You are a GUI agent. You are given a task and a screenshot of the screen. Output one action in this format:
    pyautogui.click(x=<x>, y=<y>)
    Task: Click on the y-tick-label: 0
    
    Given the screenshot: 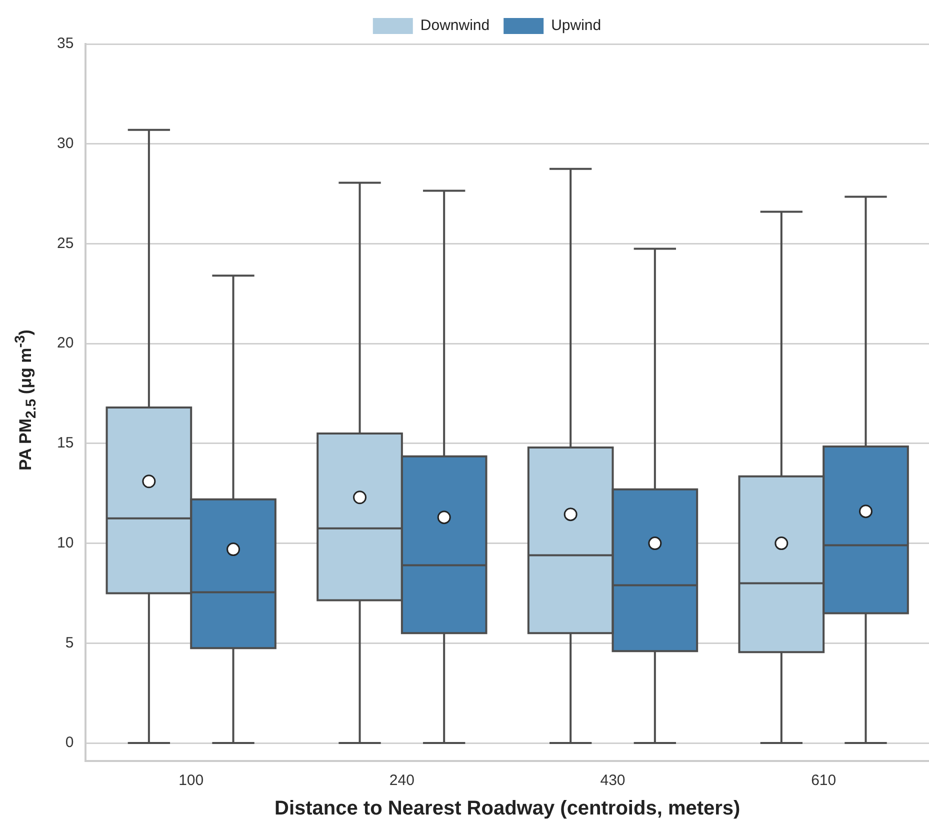 What is the action you would take?
    pyautogui.click(x=69, y=743)
    